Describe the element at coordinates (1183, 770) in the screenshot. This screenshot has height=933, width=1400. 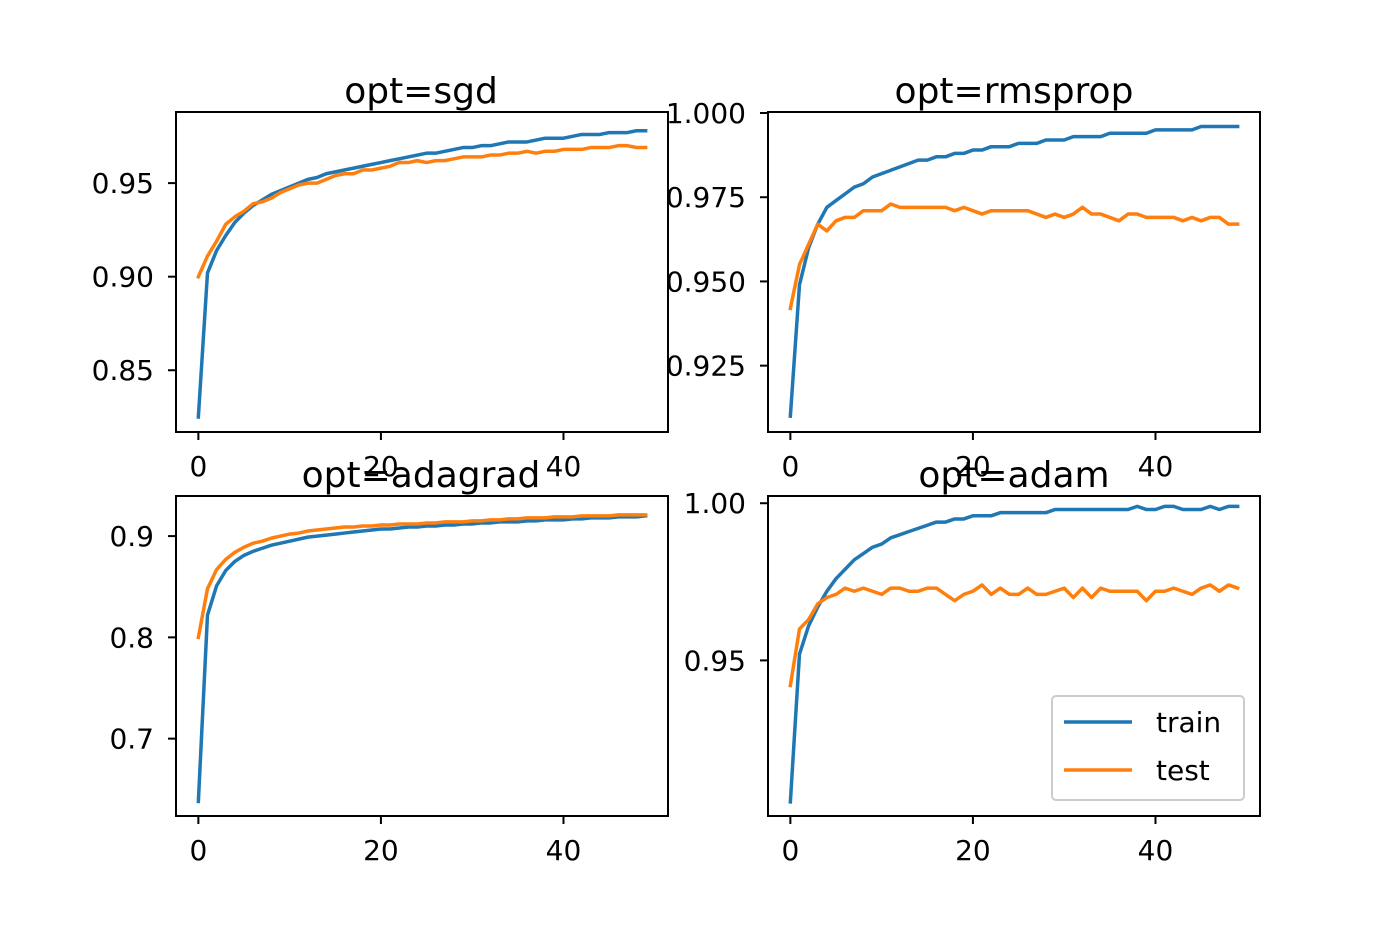
I see `legend-label-test: test` at that location.